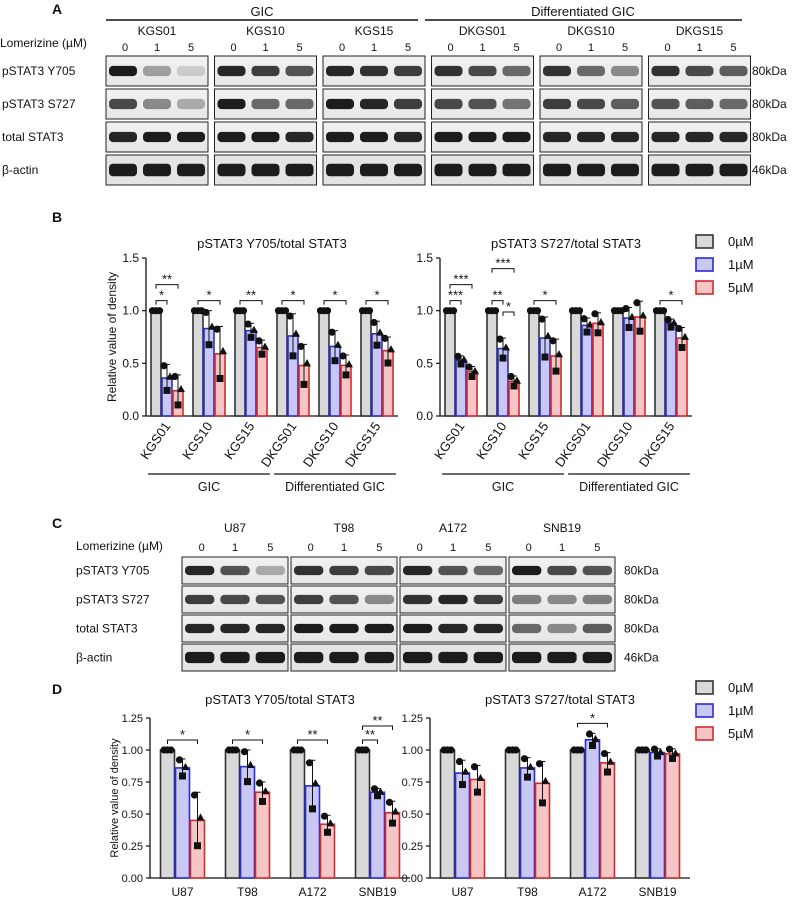  Describe the element at coordinates (462, 892) in the screenshot. I see `x-tick-label: U87` at that location.